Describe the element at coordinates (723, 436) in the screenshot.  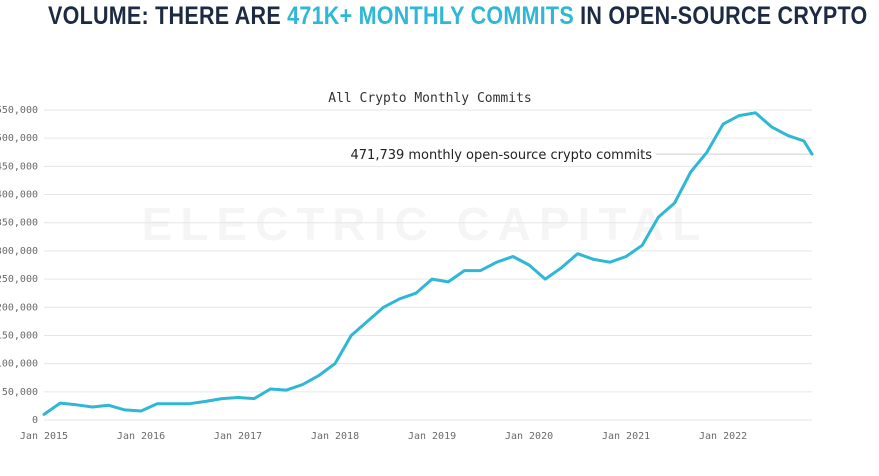
I see `x-tick-label: Jan 2022` at that location.